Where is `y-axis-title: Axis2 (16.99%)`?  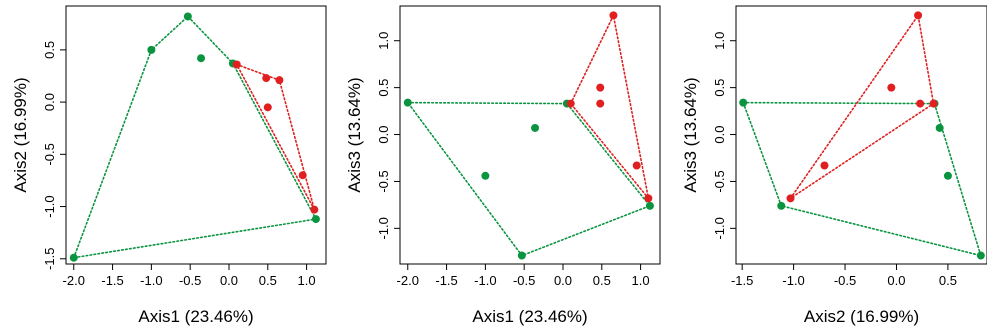 y-axis-title: Axis2 (16.99%) is located at coordinates (20, 134).